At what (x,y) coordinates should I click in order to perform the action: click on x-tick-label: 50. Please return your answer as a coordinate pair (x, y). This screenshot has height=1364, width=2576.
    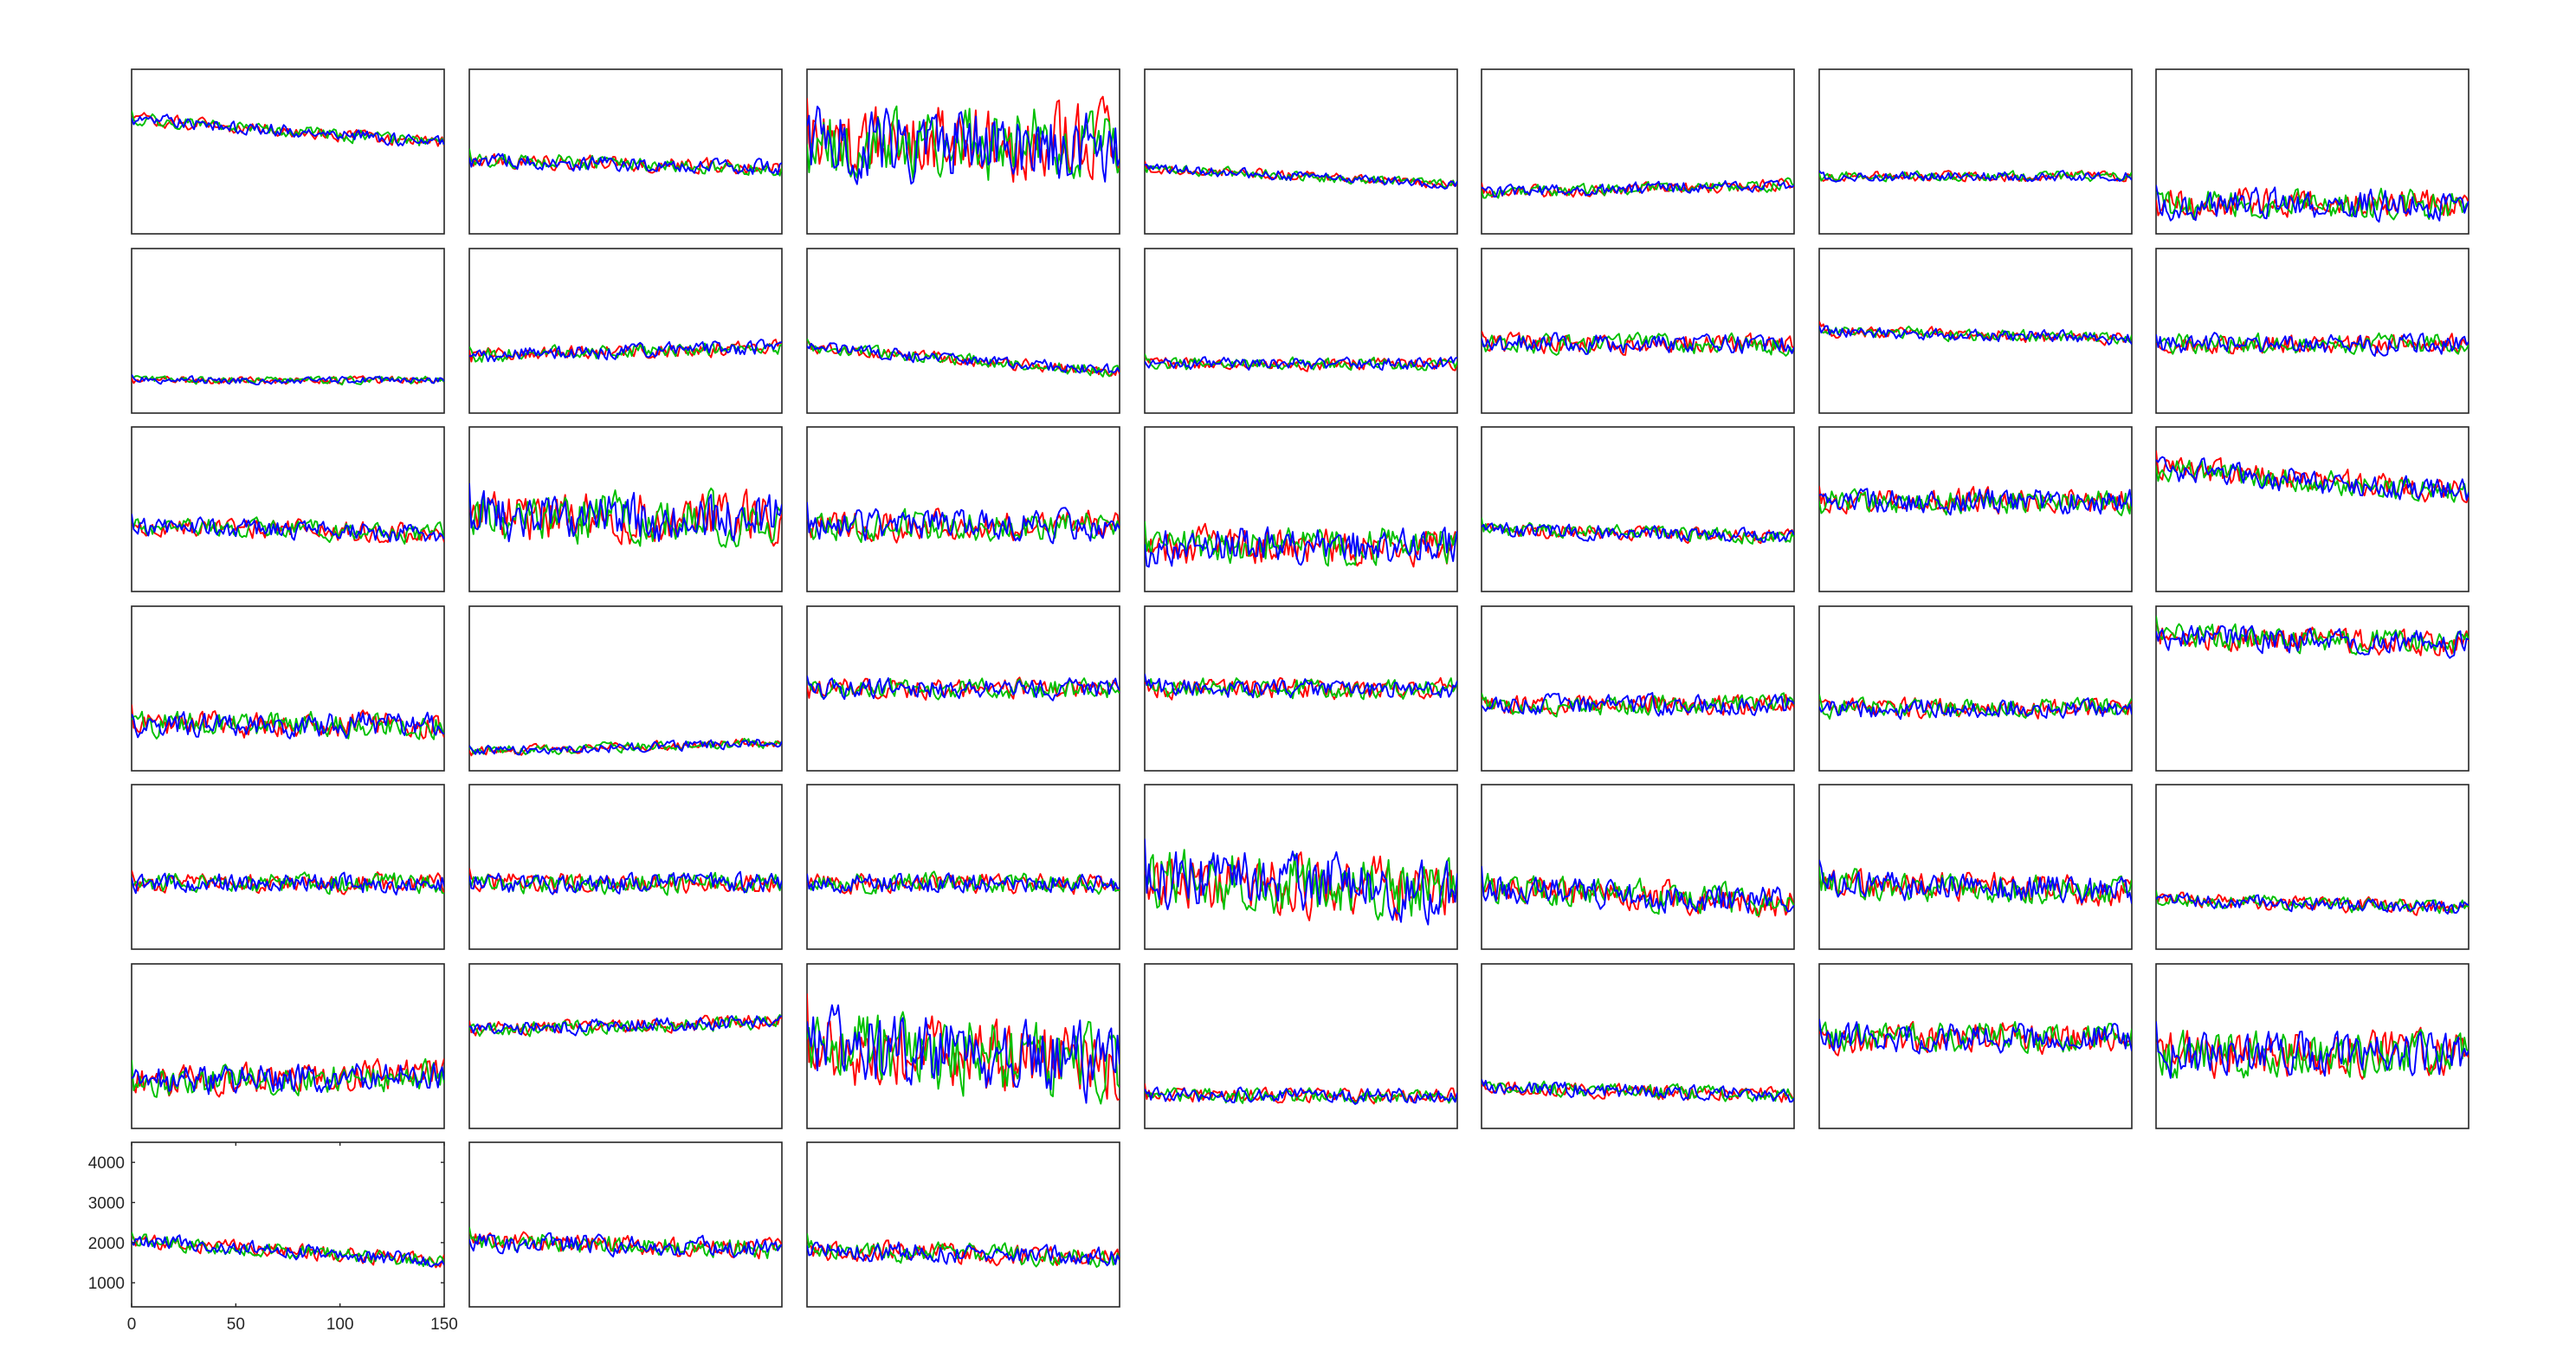
    Looking at the image, I should click on (236, 1325).